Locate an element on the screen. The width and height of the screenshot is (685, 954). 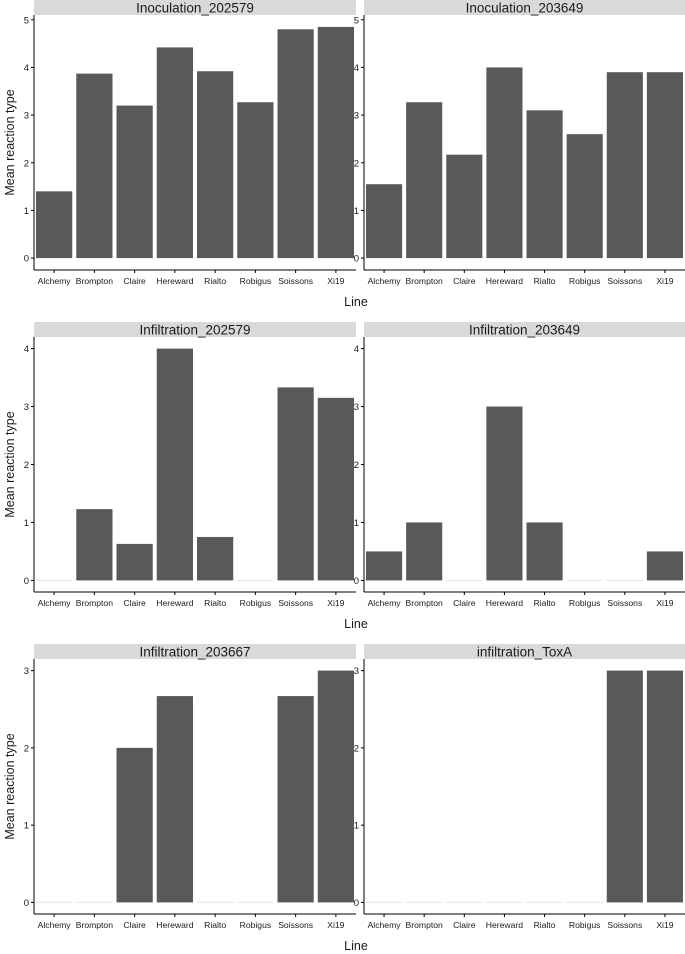
y-tick-label: 5 is located at coordinates (356, 20).